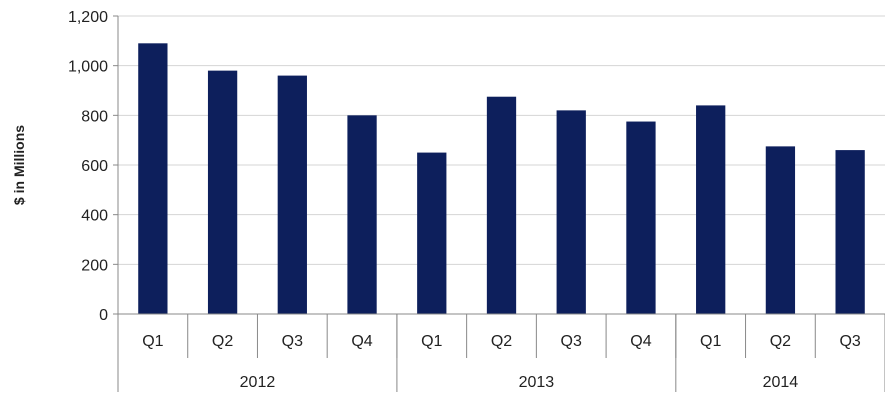 This screenshot has width=885, height=394. I want to click on y-tick-label: 0, so click(103, 315).